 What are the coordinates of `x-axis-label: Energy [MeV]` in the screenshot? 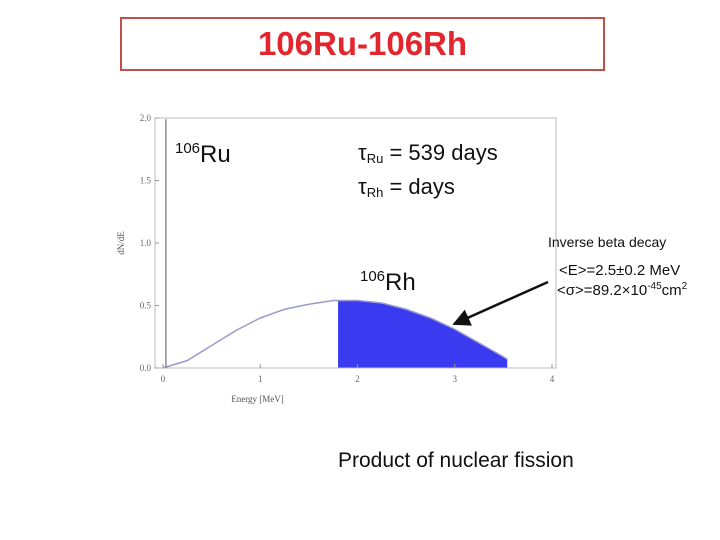 It's located at (257, 399).